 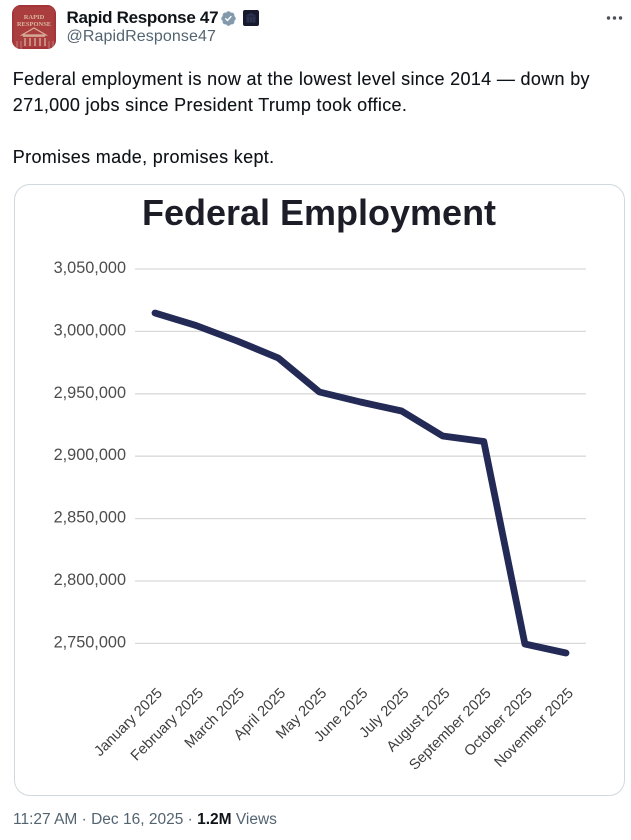 I want to click on svg-text: 2,750,000, so click(x=90, y=642).